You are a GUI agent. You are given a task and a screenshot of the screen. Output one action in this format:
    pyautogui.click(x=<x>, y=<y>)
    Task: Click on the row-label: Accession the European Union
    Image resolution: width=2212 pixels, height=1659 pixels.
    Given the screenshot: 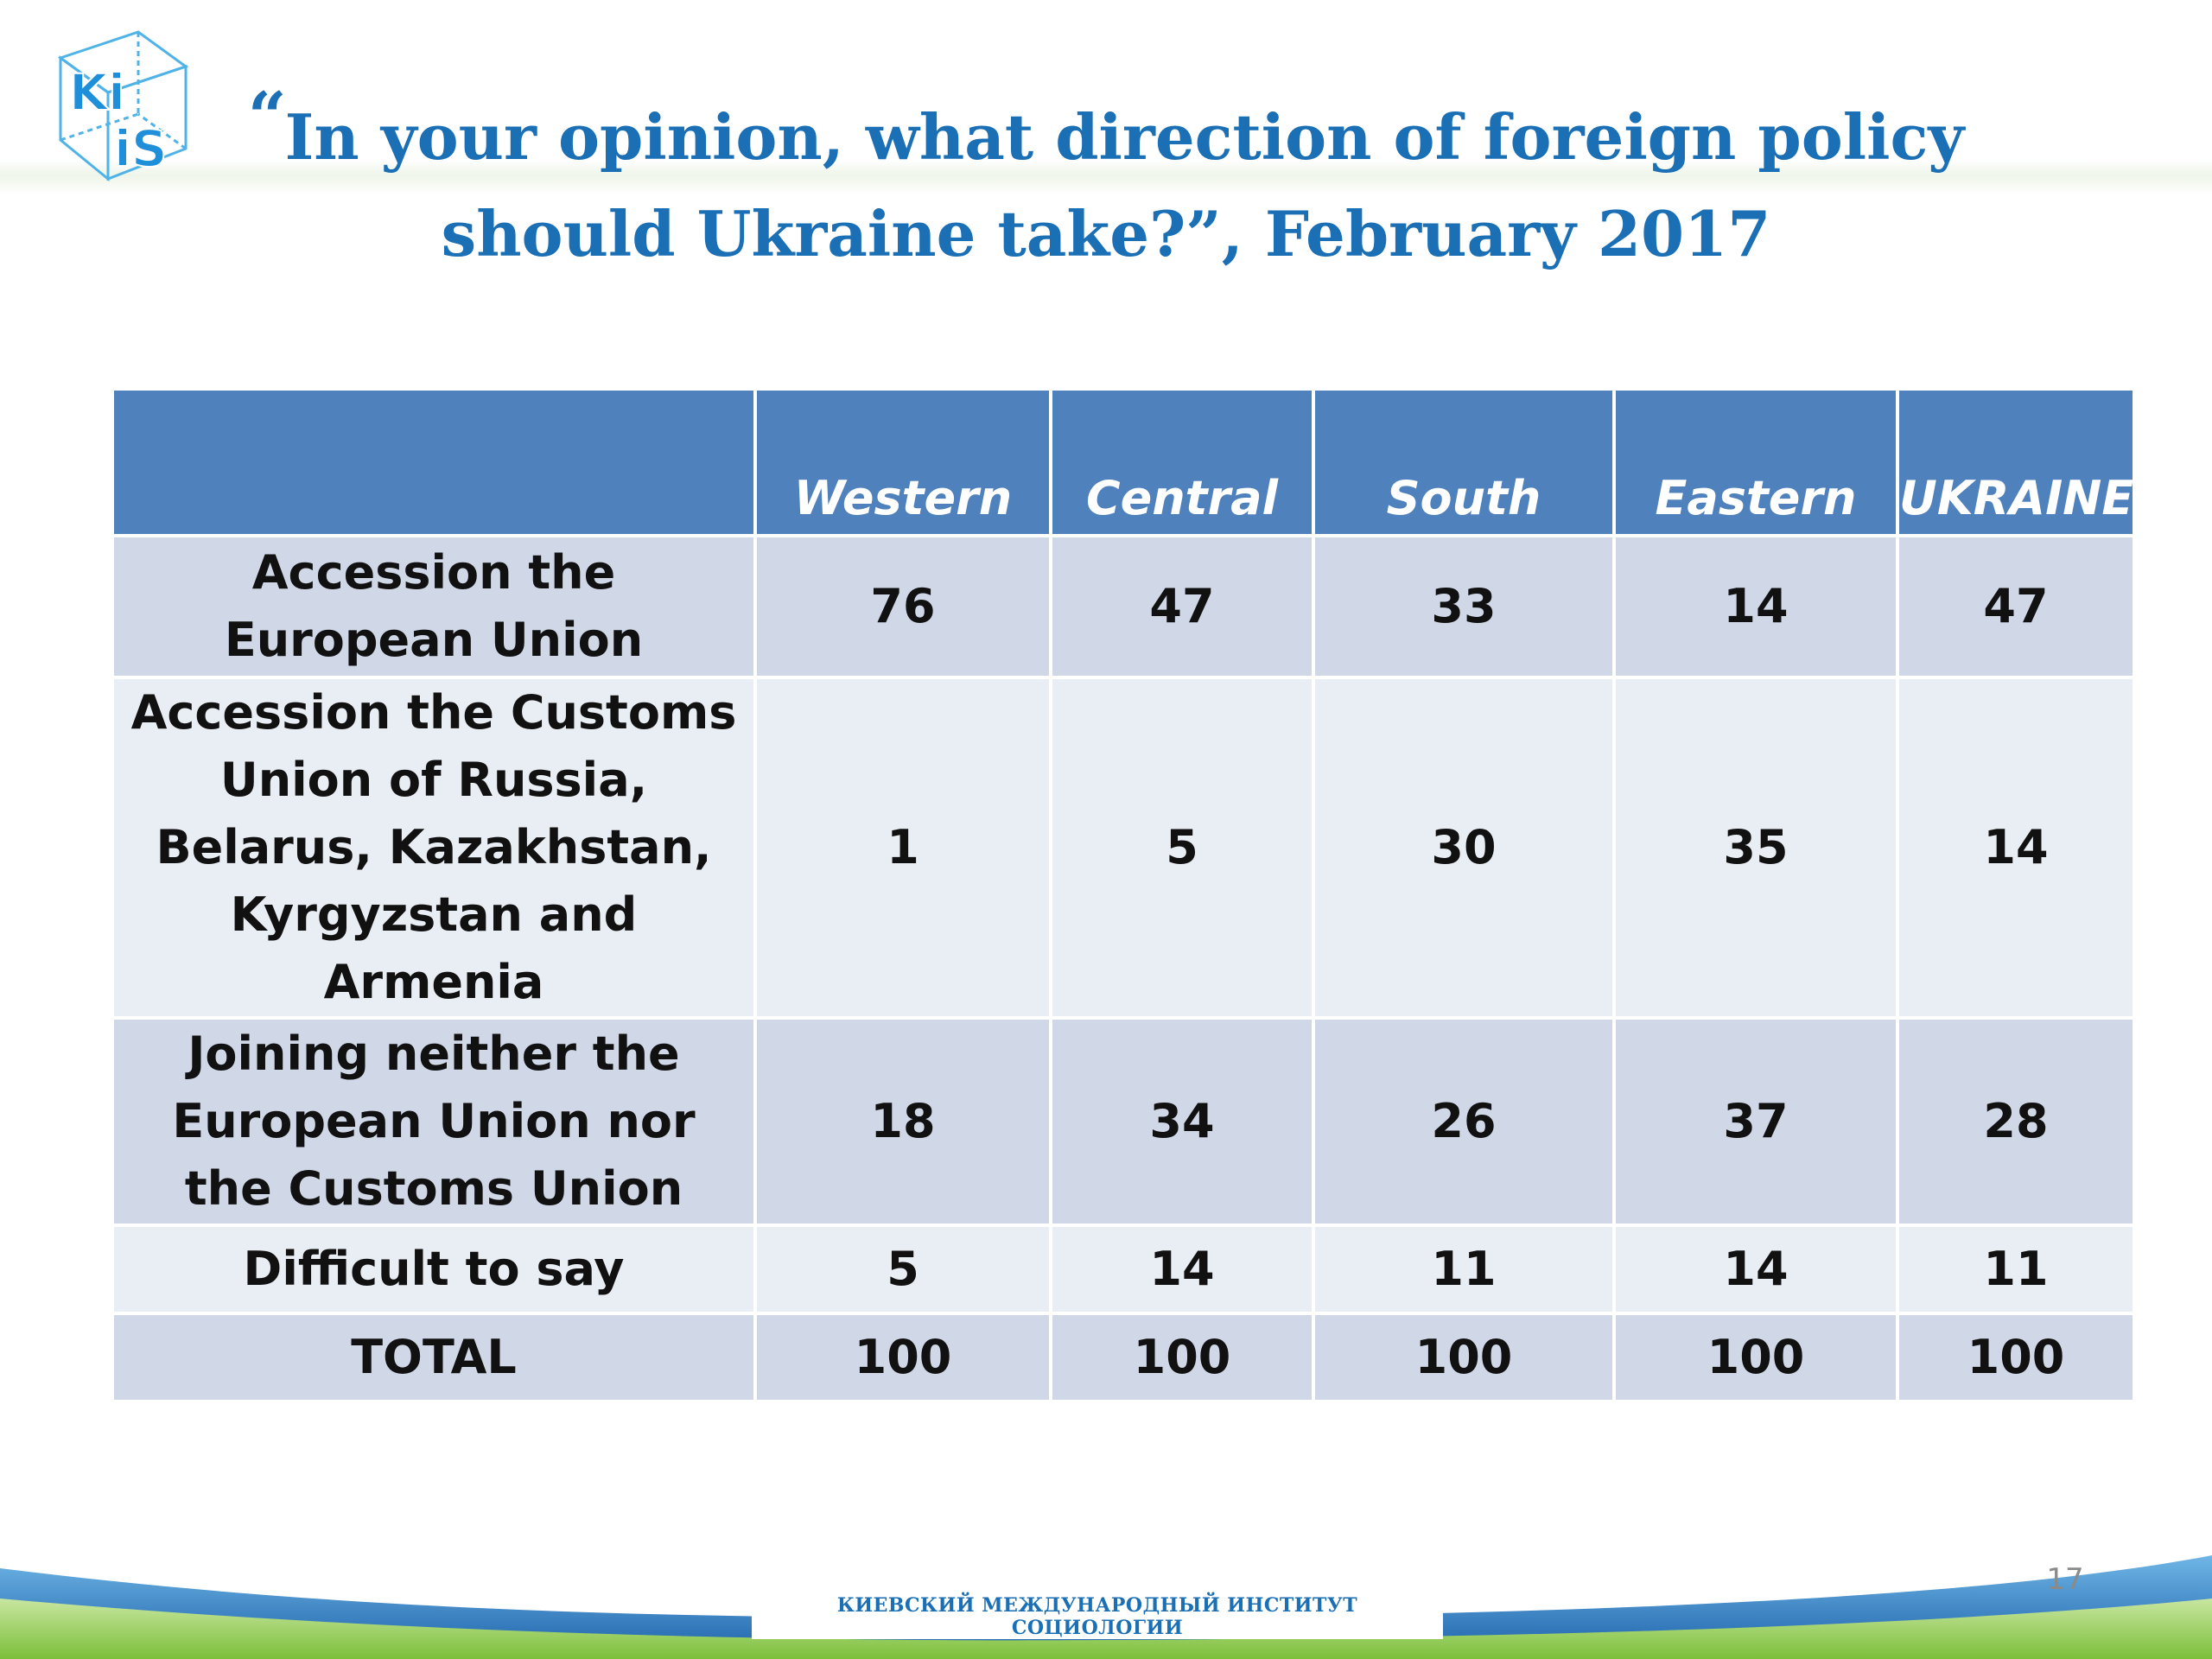 What is the action you would take?
    pyautogui.click(x=434, y=606)
    